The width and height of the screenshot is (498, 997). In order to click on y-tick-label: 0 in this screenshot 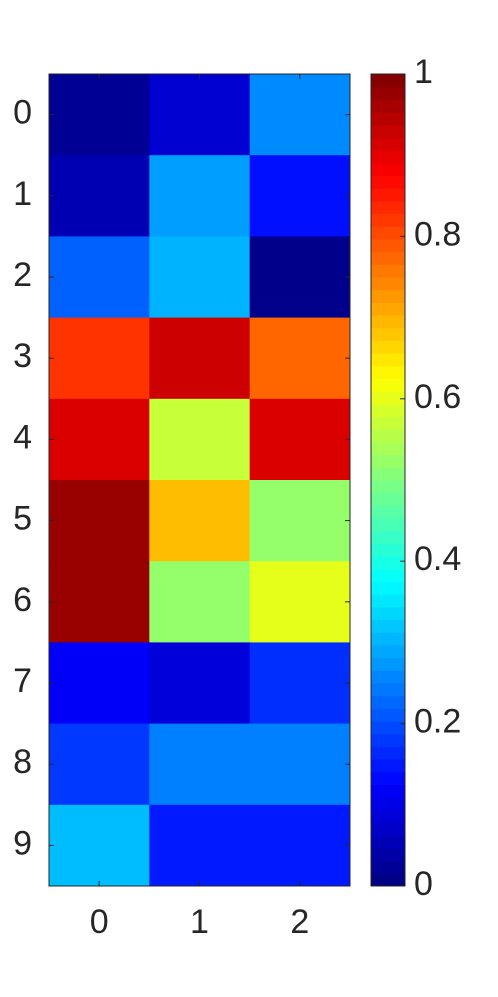, I will do `click(22, 113)`.